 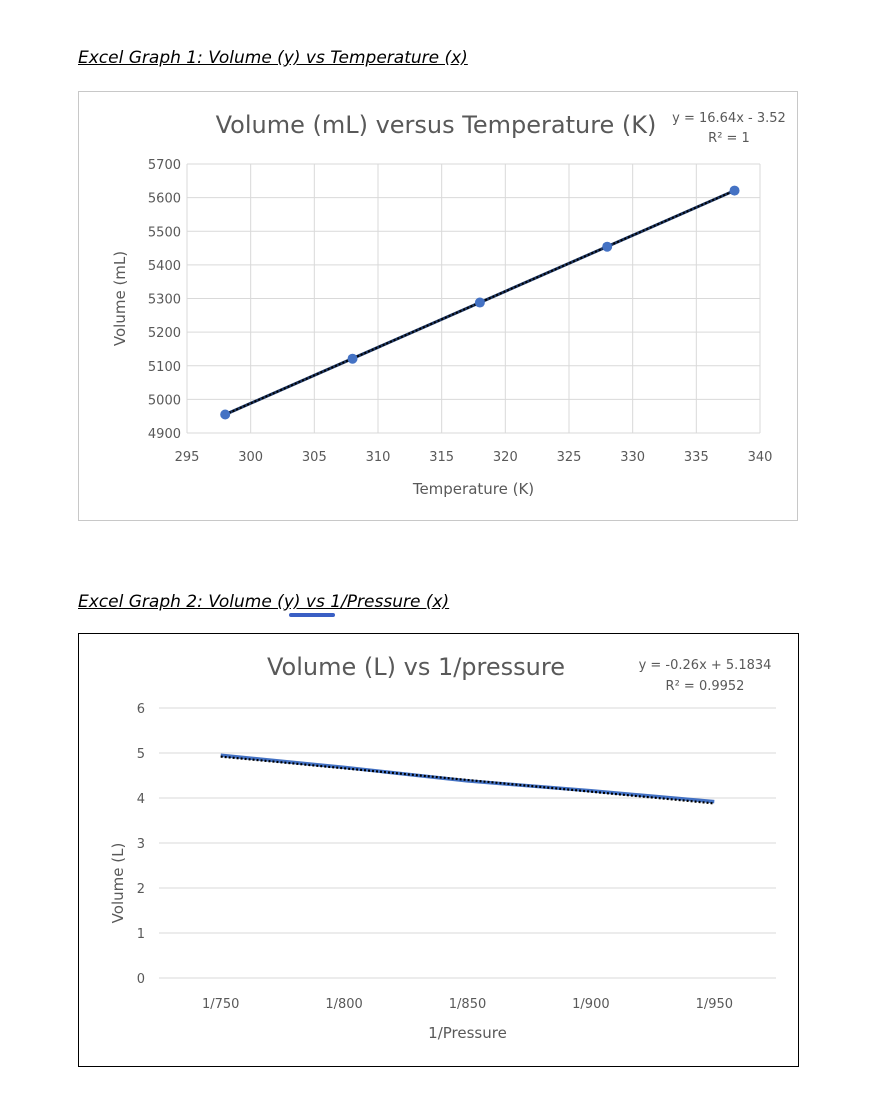 What do you see at coordinates (141, 979) in the screenshot?
I see `y-tick-label: 0` at bounding box center [141, 979].